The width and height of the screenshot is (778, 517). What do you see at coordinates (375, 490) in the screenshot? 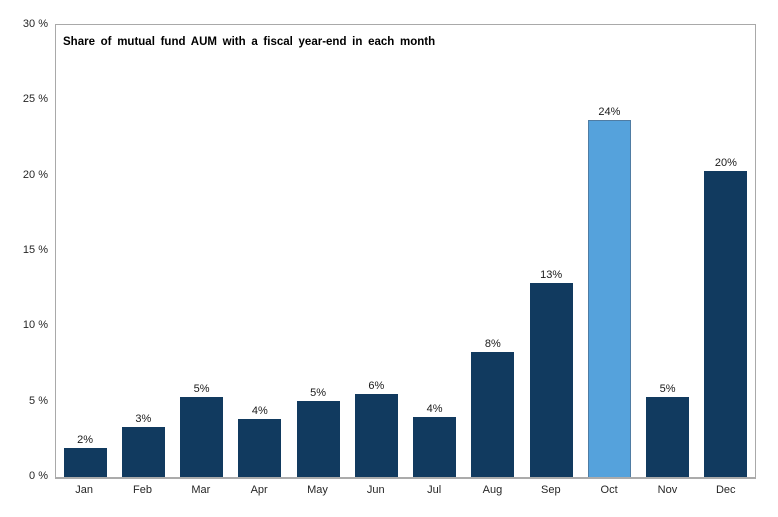
I see `x-tick-label: Jun` at bounding box center [375, 490].